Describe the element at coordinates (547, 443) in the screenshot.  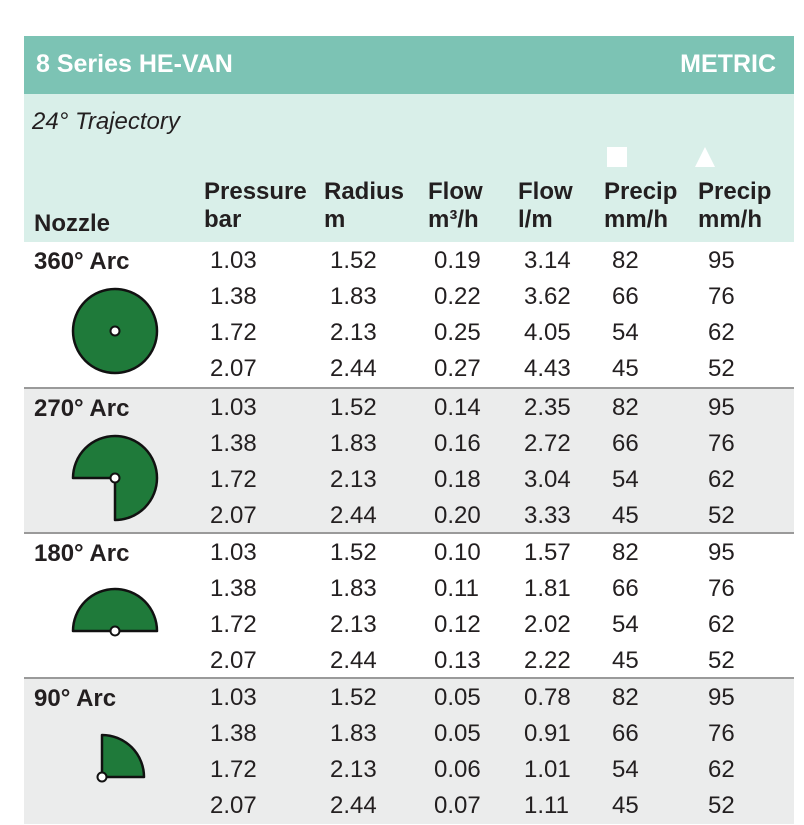
I see `cell-flow-lm: 2.72` at that location.